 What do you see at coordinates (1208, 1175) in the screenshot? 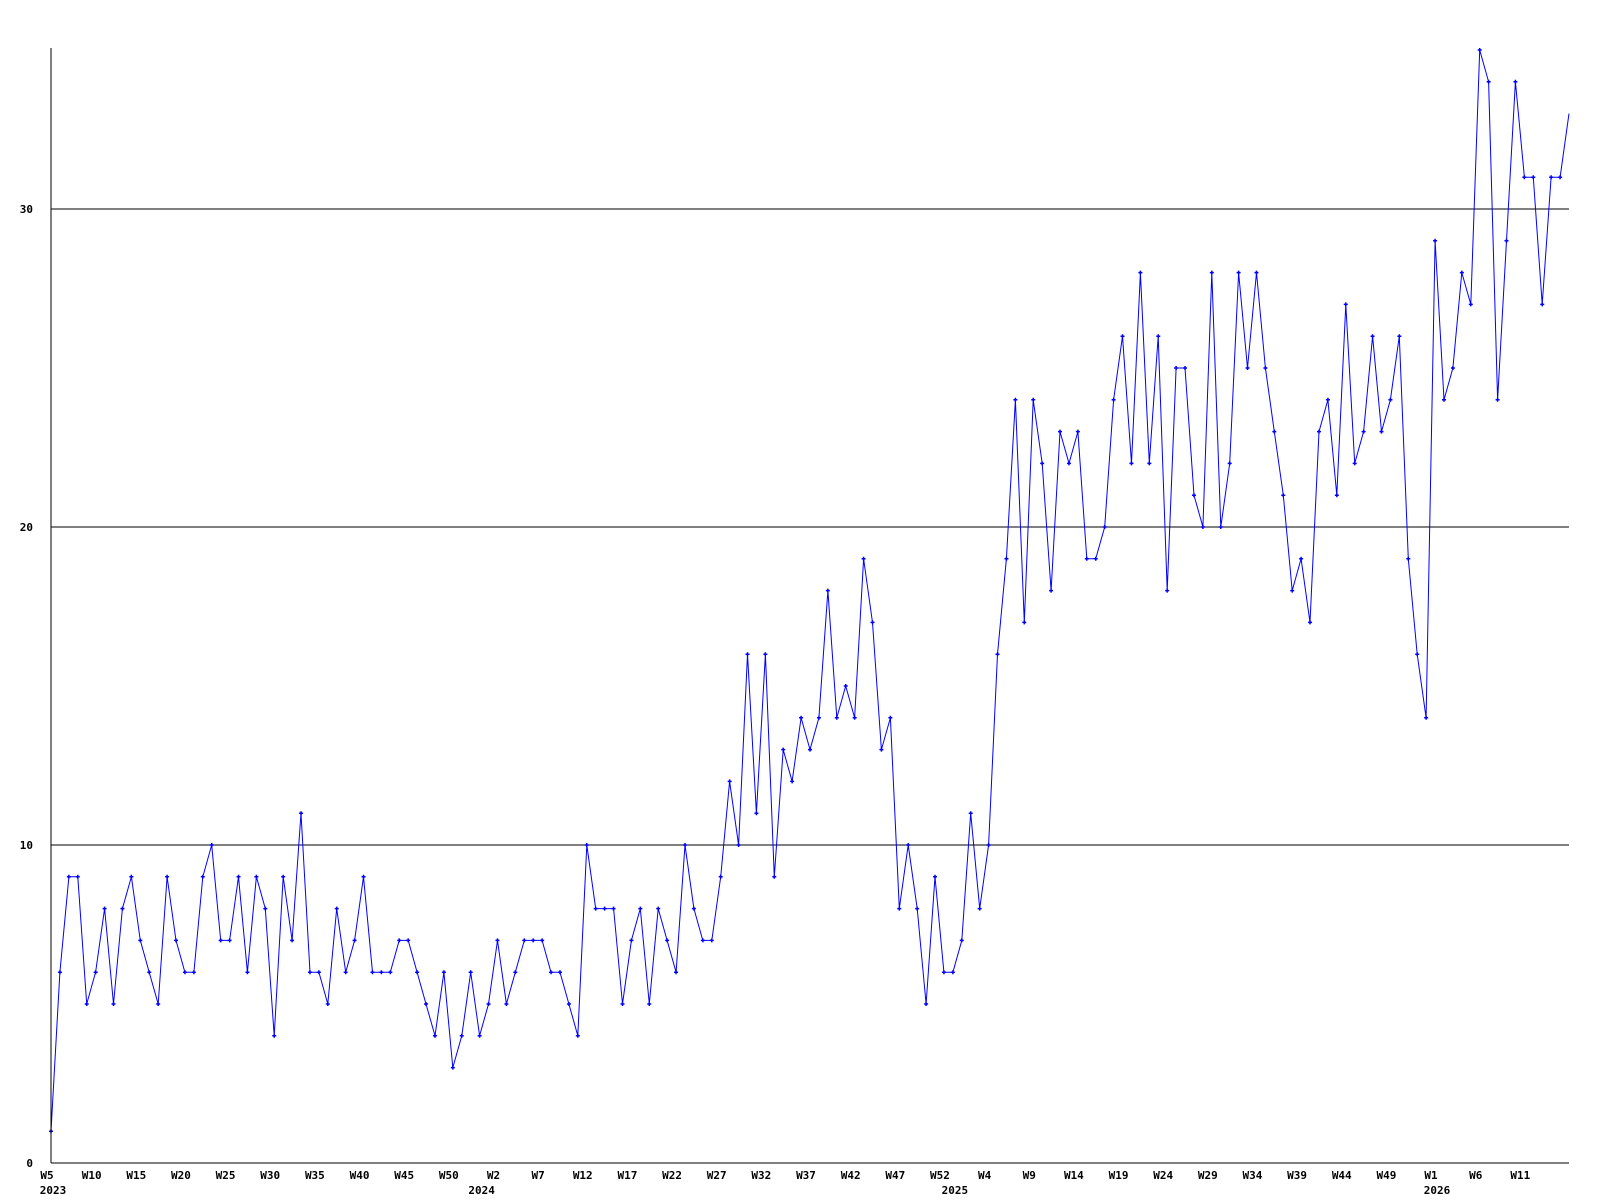
I see `x-tick-label: W29` at bounding box center [1208, 1175].